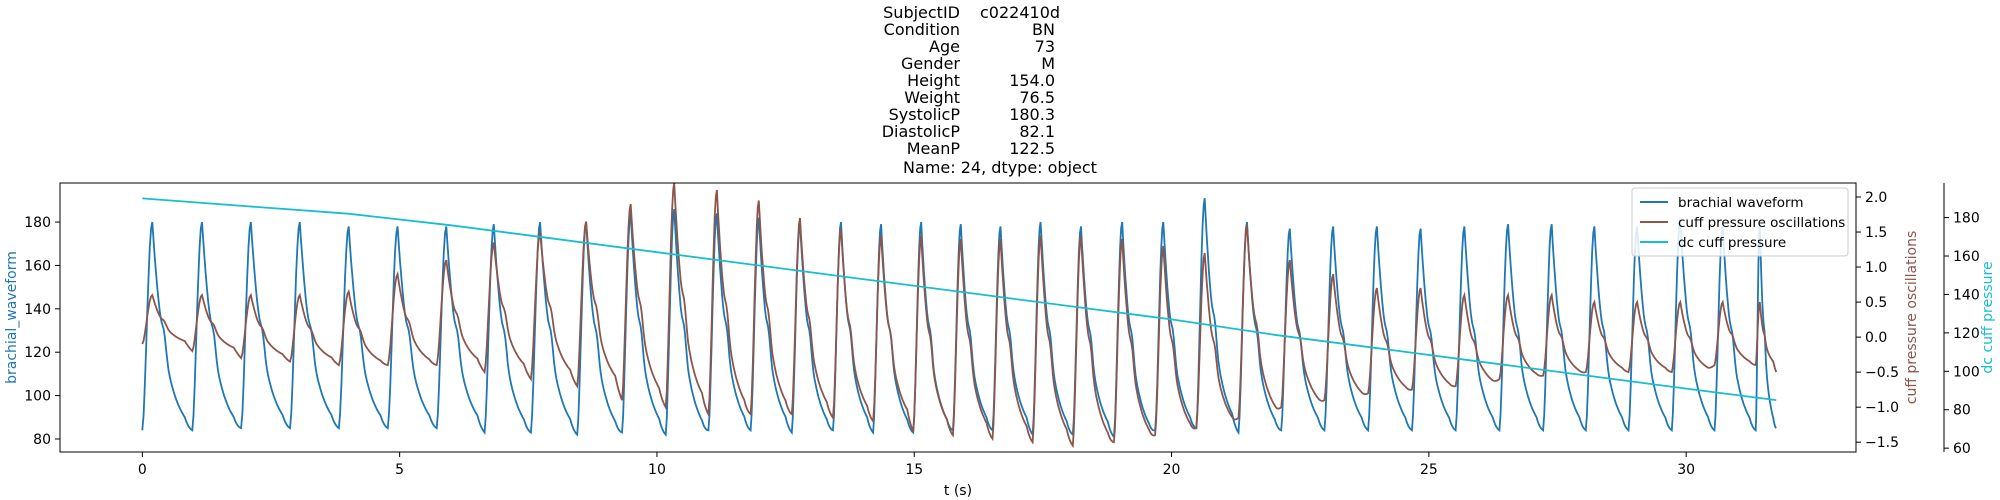  I want to click on x-axis-label: t (s), so click(958, 491).